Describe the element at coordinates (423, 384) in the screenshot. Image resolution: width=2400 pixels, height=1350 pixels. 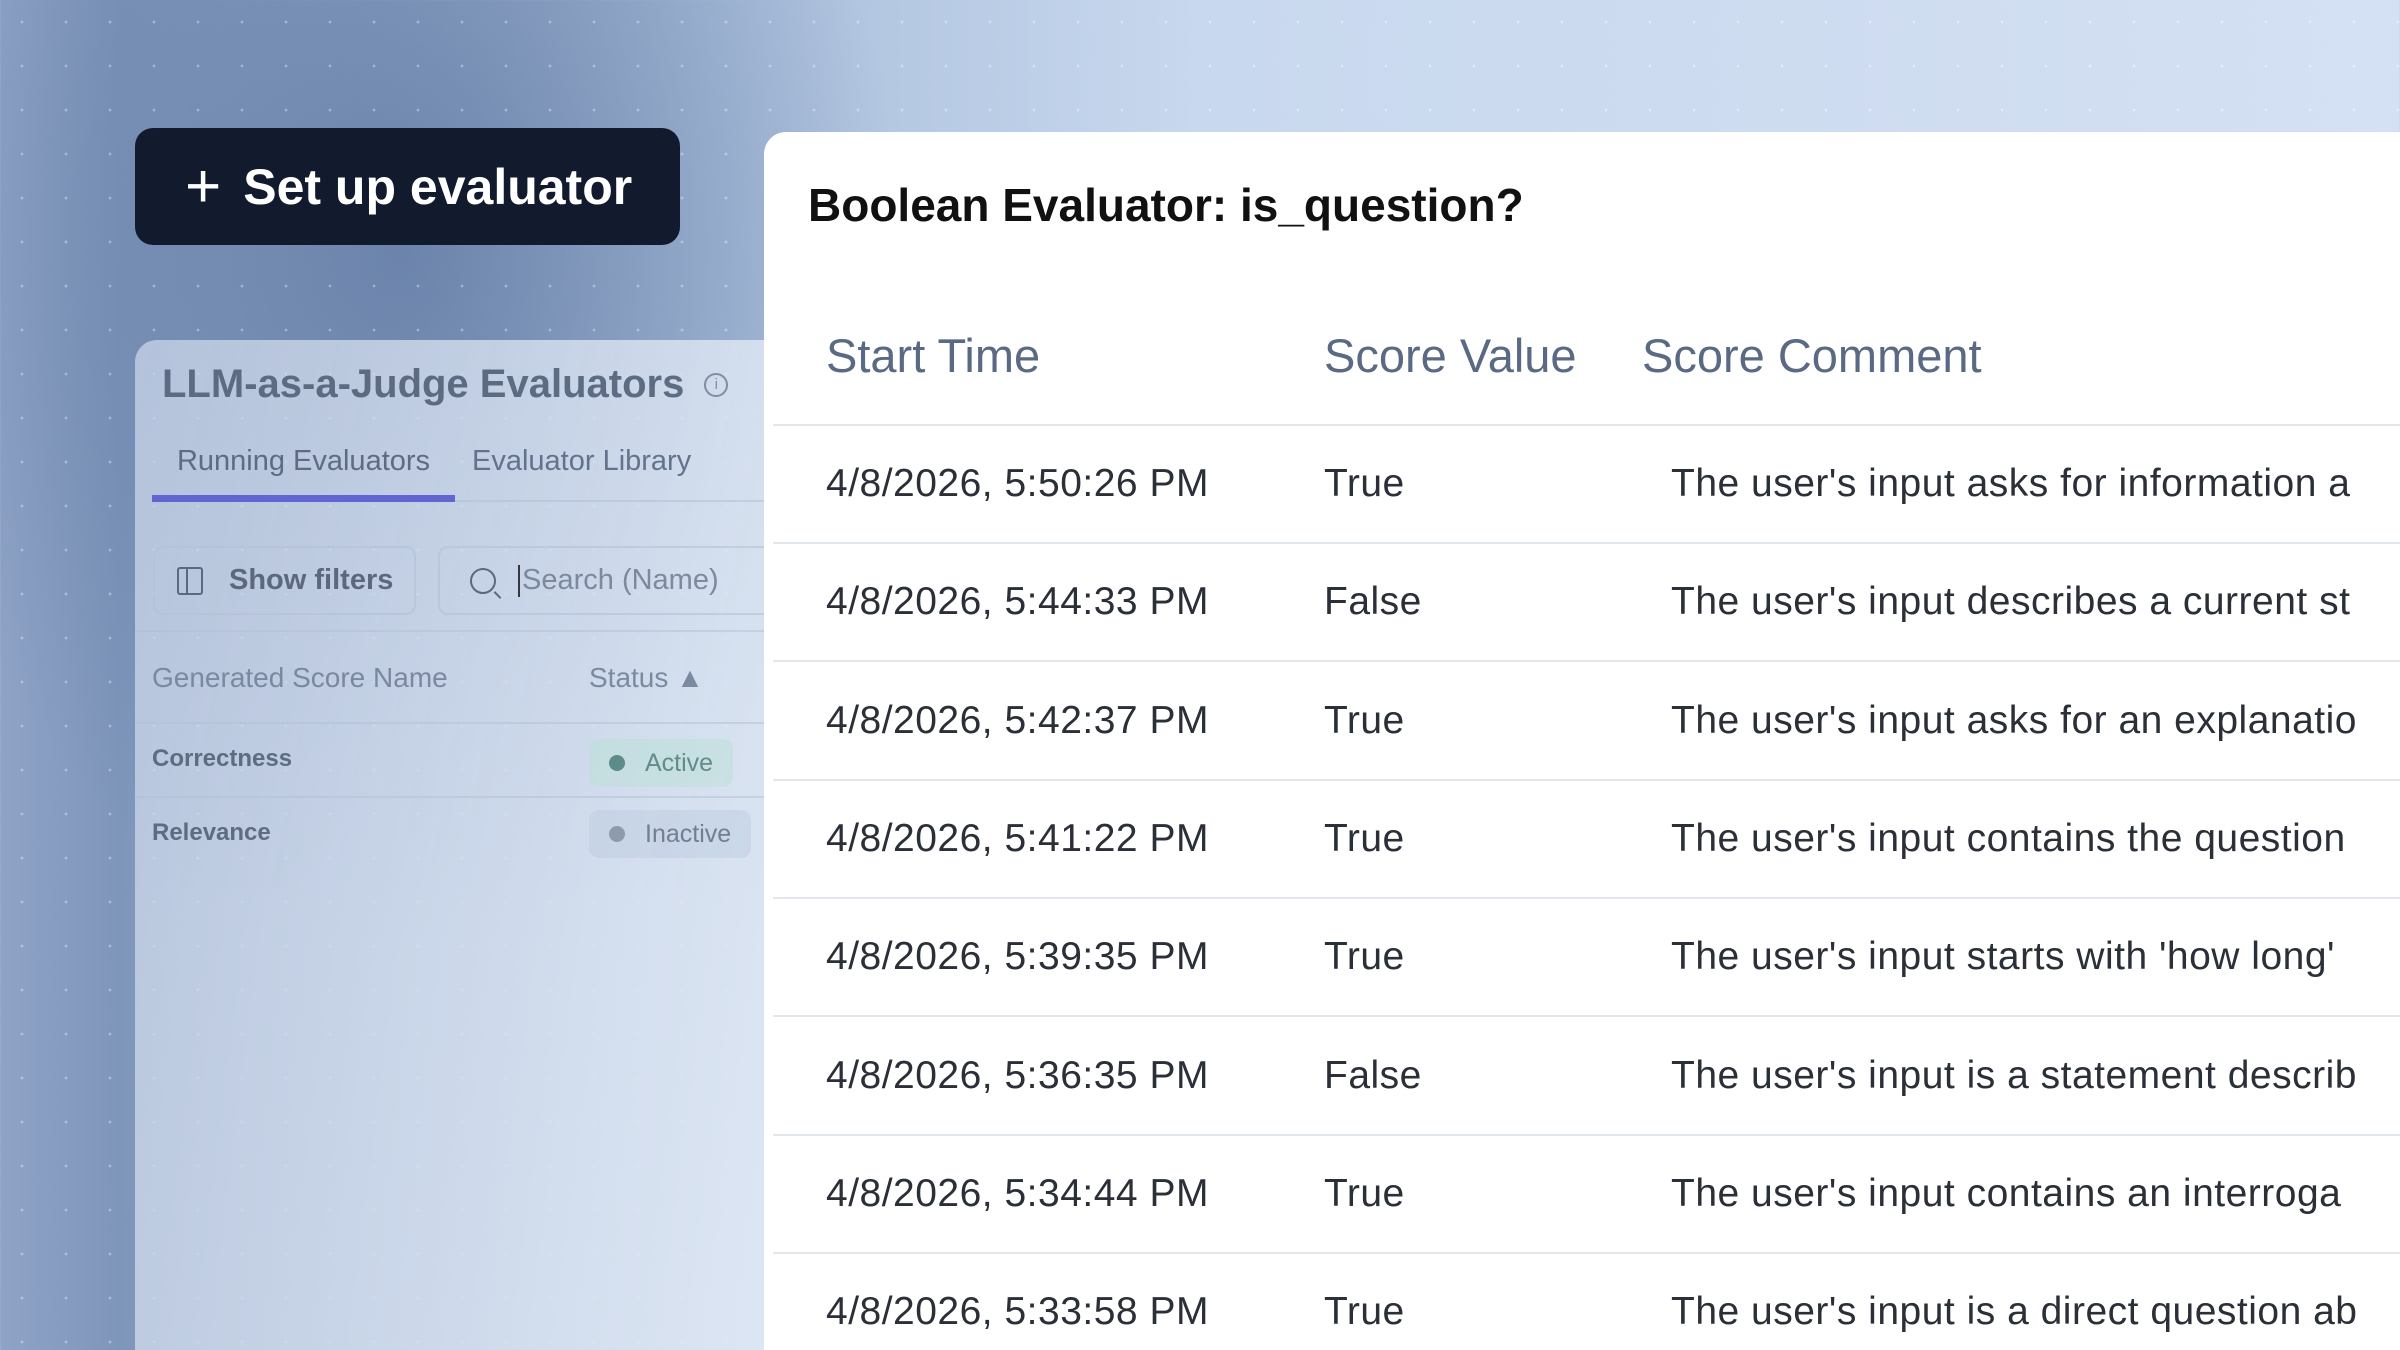
I see `panel-title-text: LLM-as-a-Judge Evaluators` at that location.